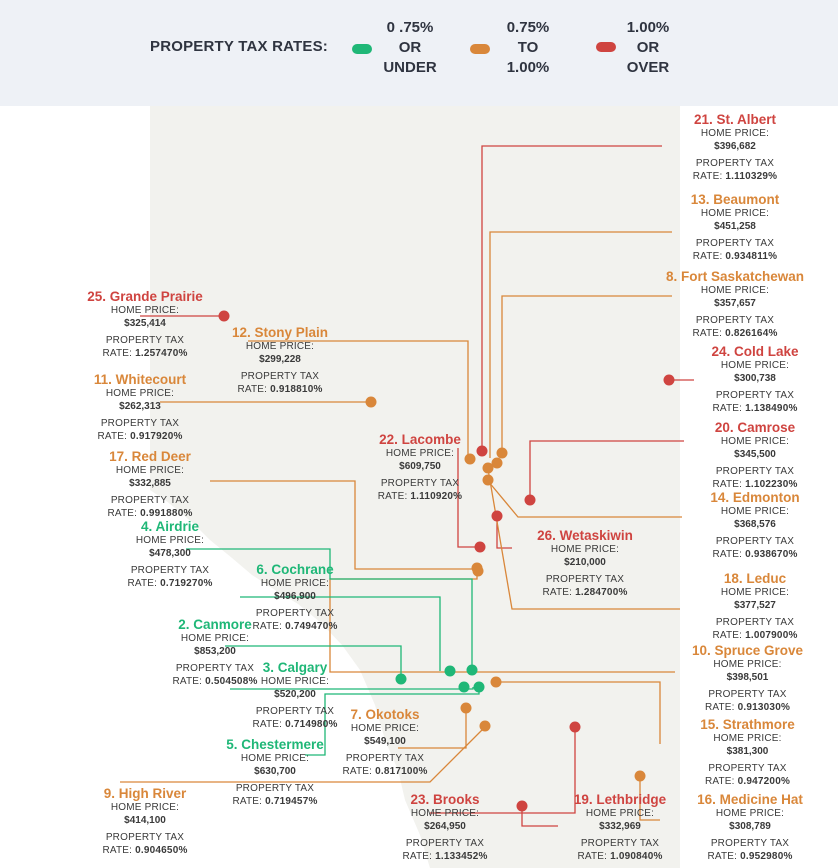 The image size is (838, 868). I want to click on city-16-name: 16. Medicine Hat, so click(750, 799).